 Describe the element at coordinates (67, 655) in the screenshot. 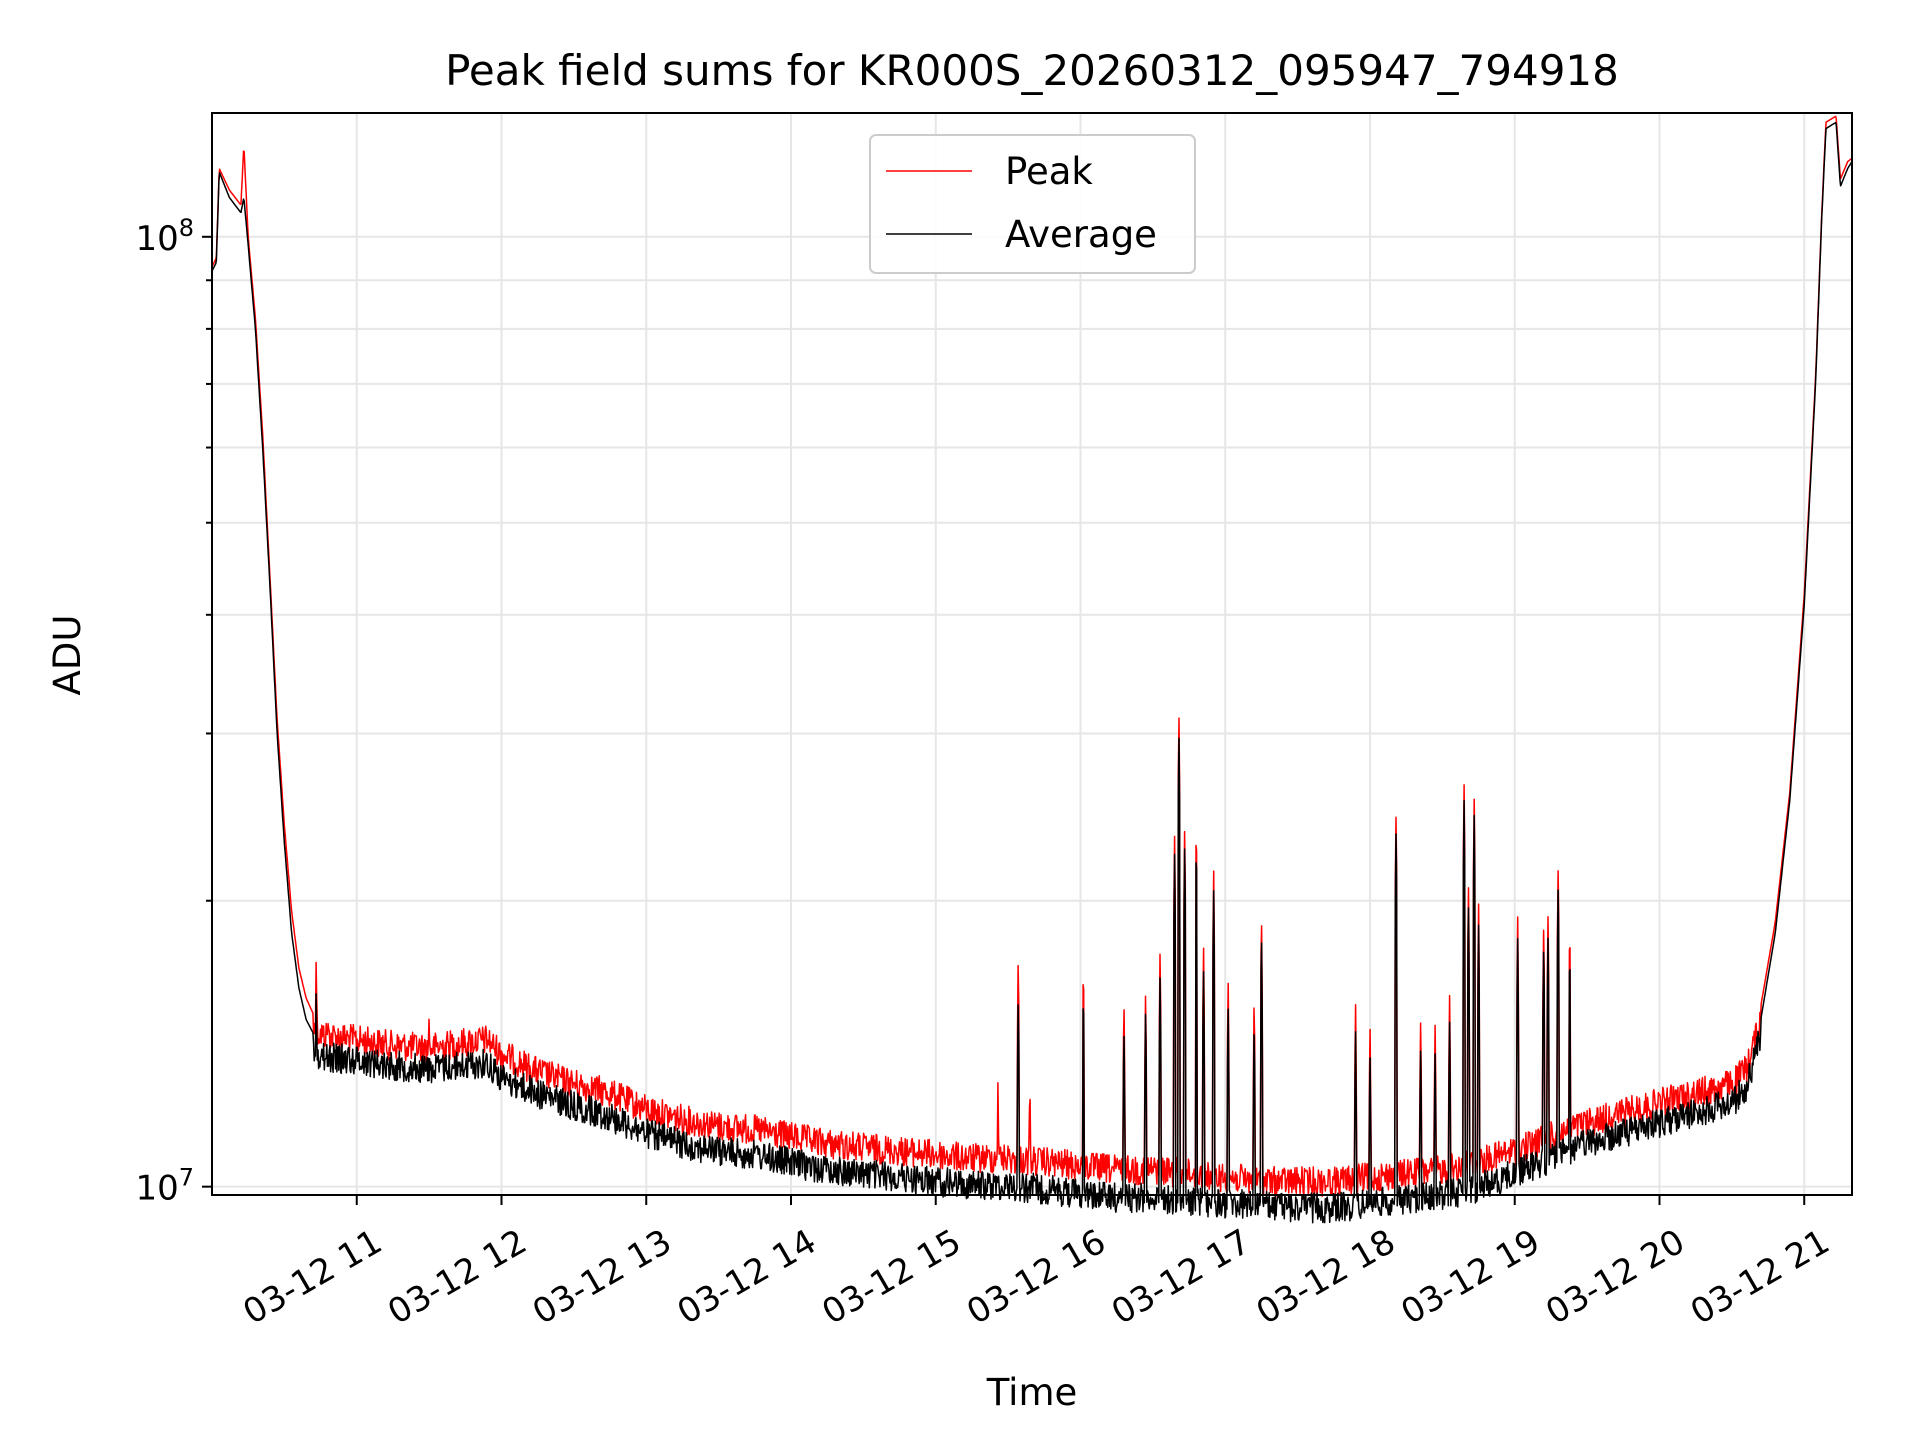

I see `y-axis-label: ADU` at that location.